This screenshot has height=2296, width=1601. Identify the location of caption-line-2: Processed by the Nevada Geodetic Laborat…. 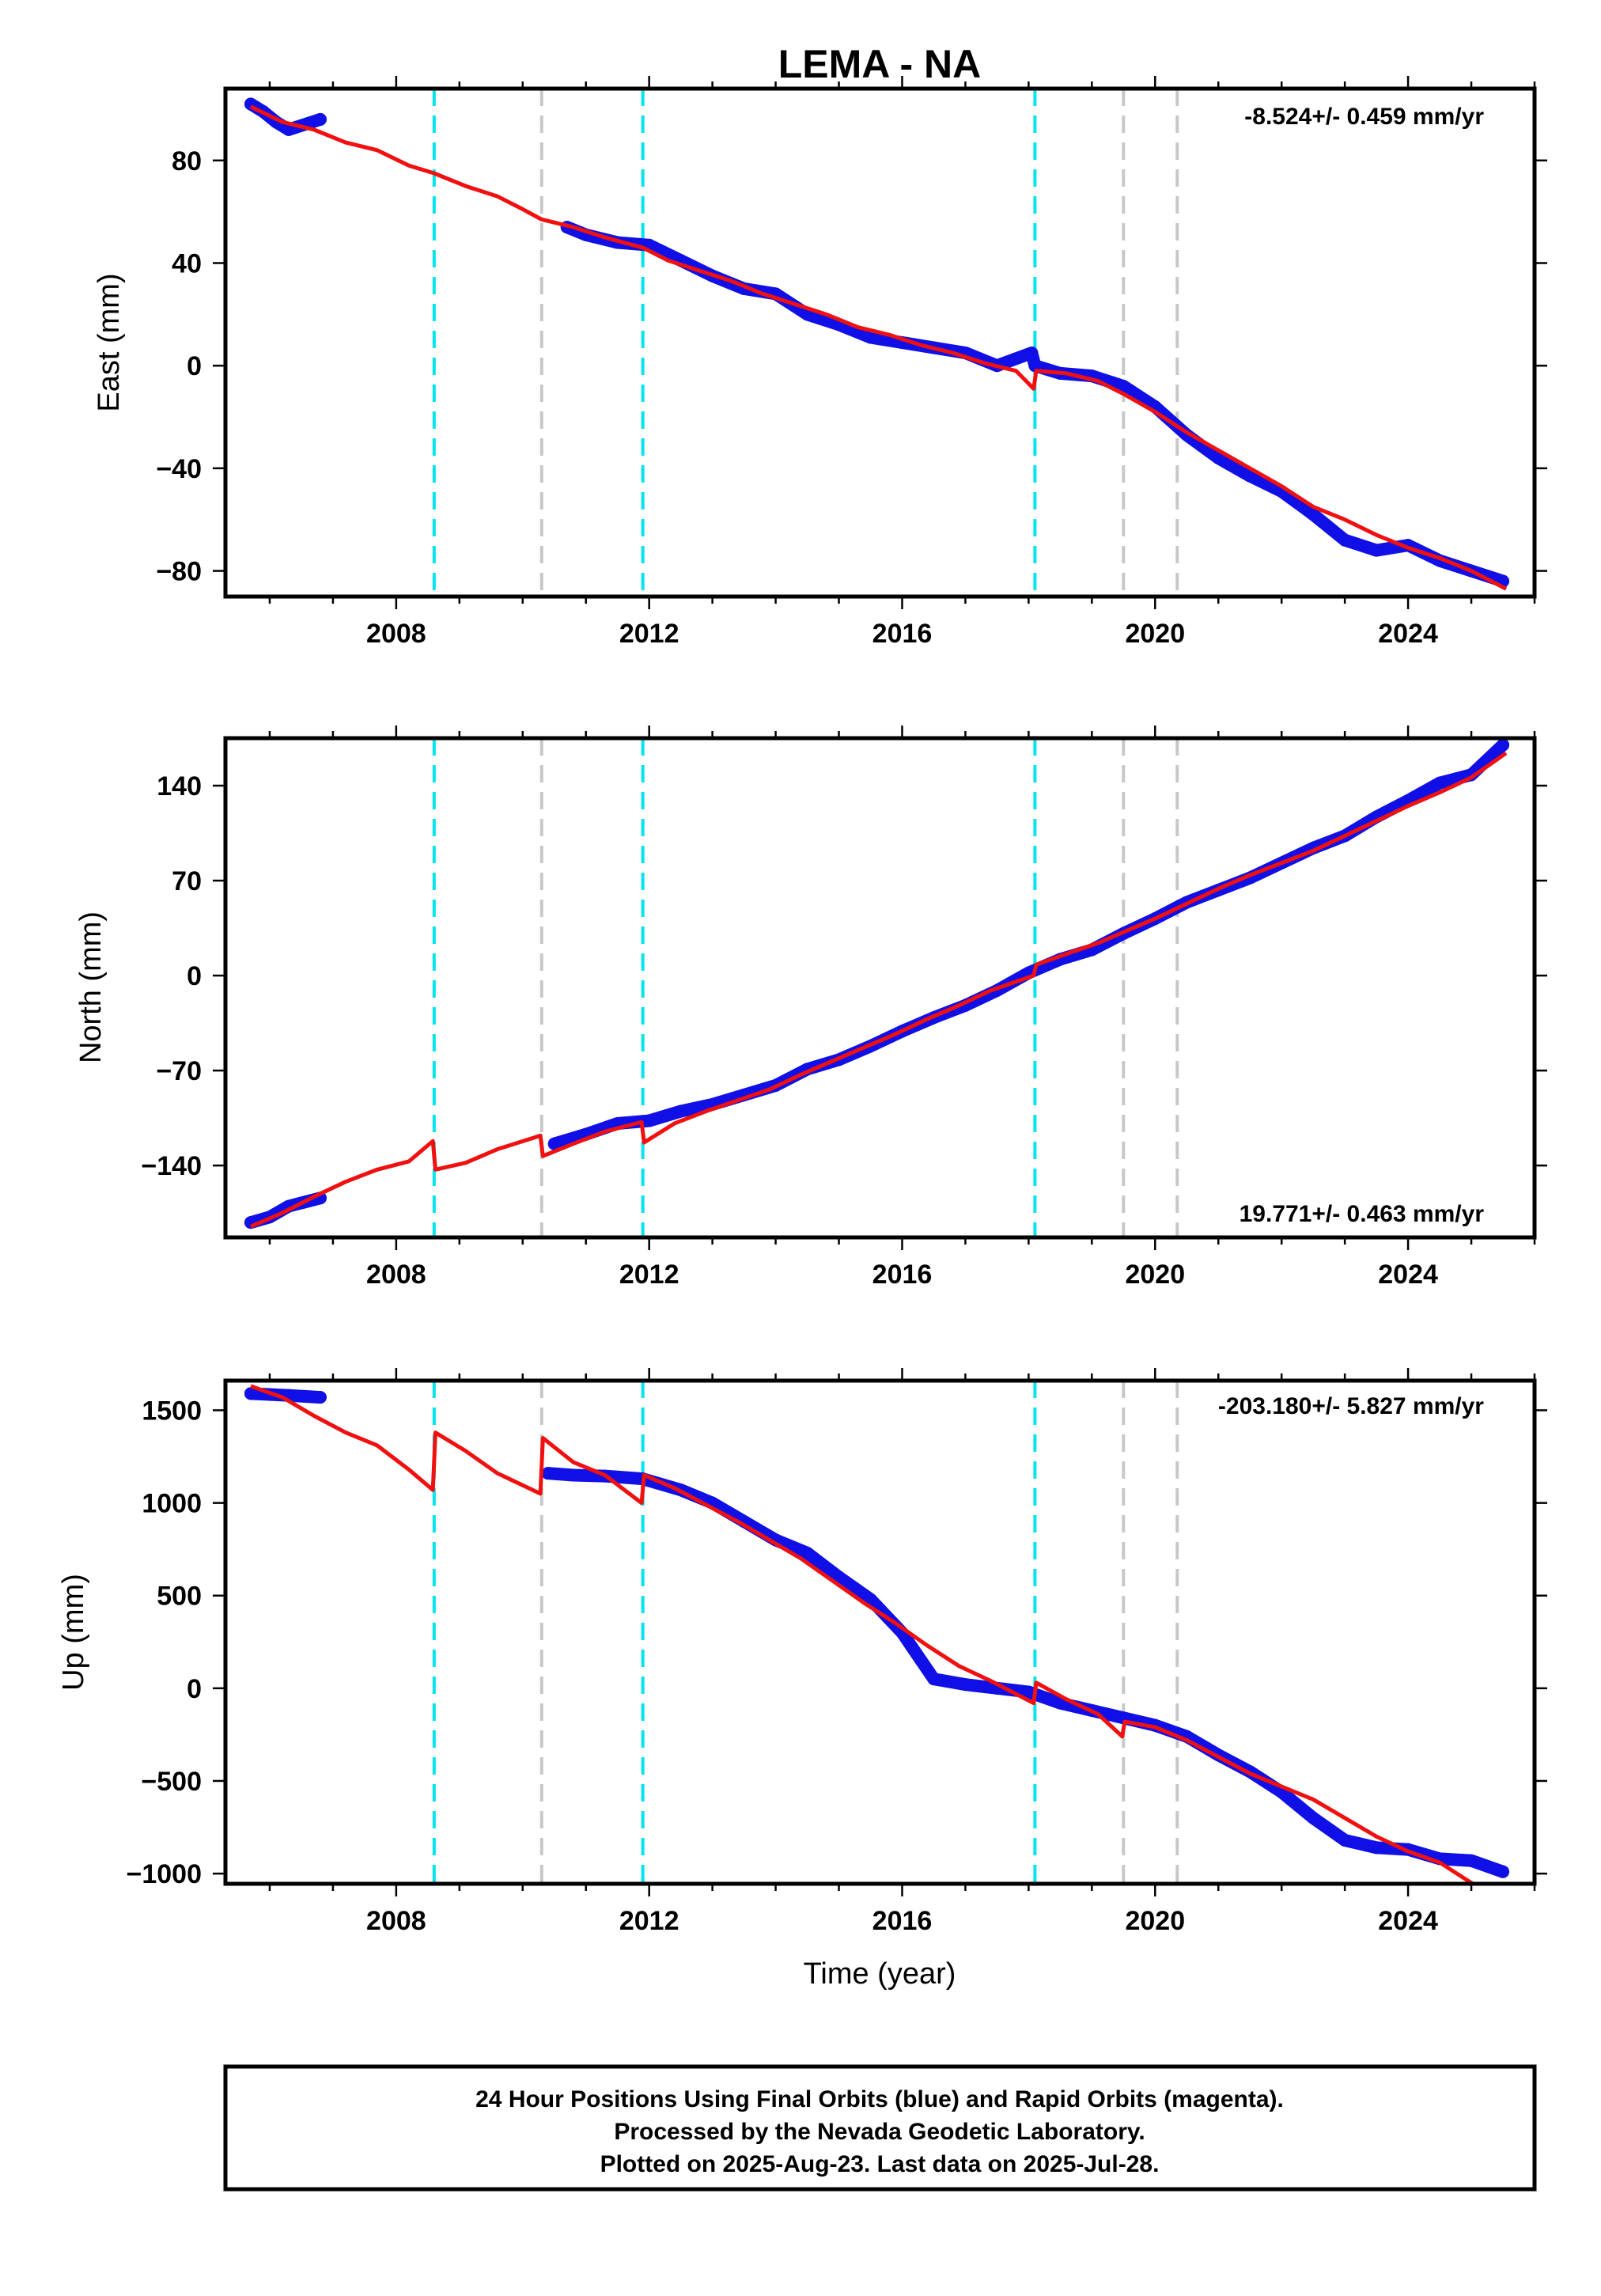
(879, 2132).